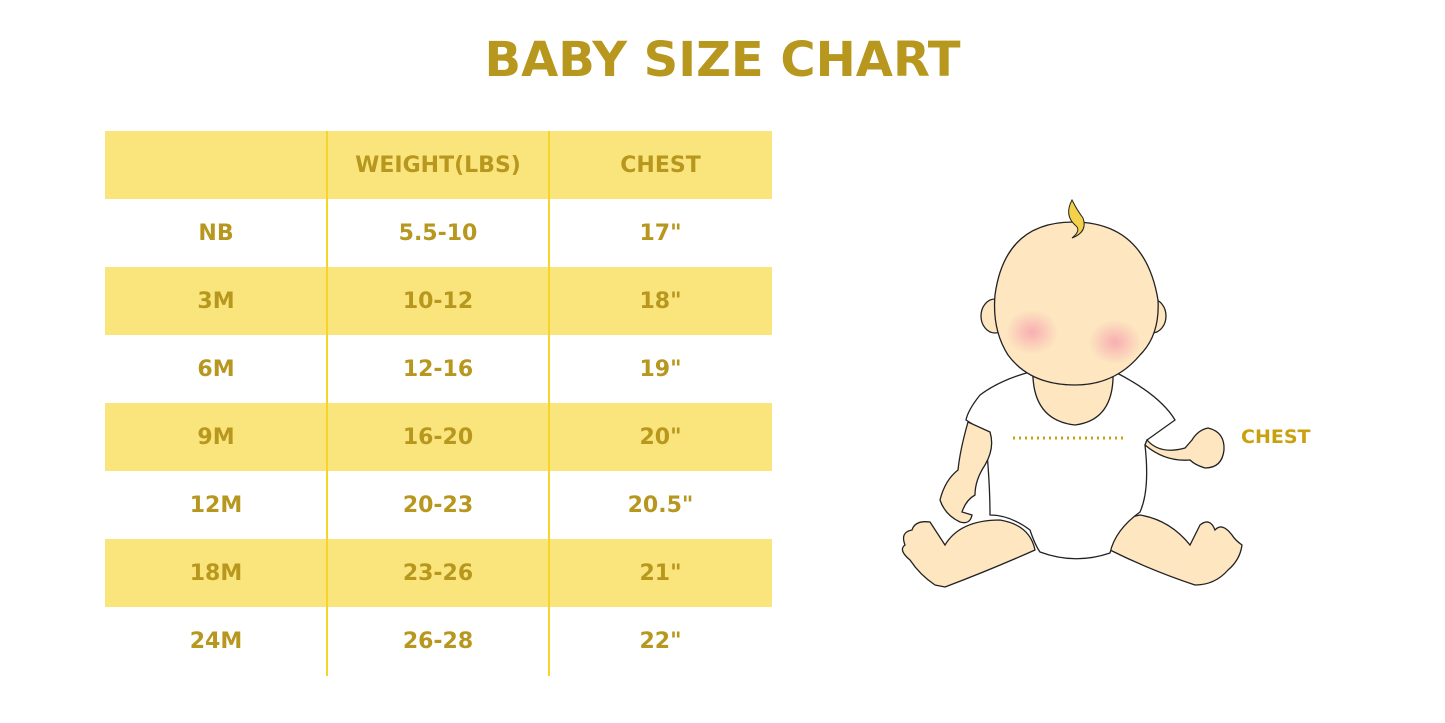  What do you see at coordinates (1184, 448) in the screenshot?
I see `right-arm` at bounding box center [1184, 448].